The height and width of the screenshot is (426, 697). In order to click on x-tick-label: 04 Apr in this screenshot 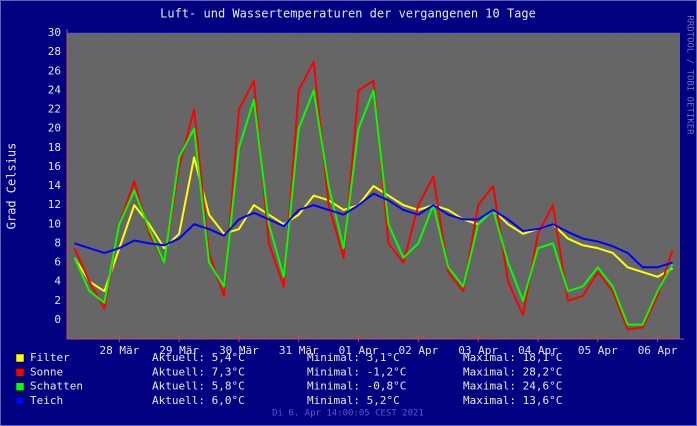, I will do `click(538, 350)`.